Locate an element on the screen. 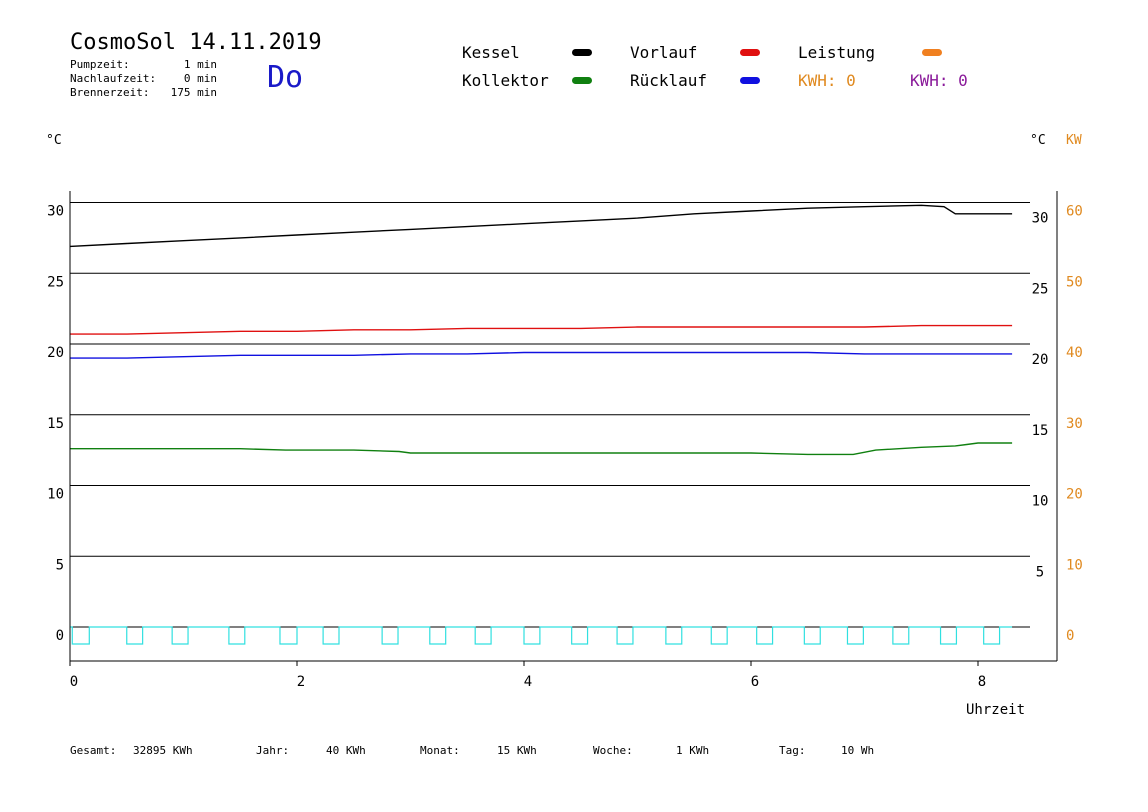  right-axis-unit-c: °C is located at coordinates (1038, 140).